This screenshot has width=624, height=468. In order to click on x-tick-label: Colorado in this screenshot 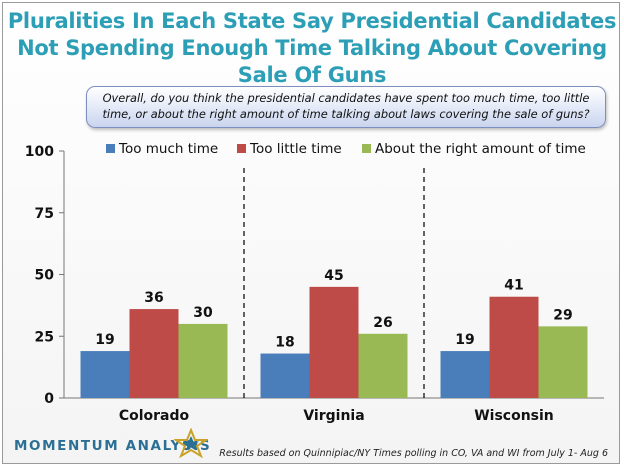, I will do `click(154, 416)`.